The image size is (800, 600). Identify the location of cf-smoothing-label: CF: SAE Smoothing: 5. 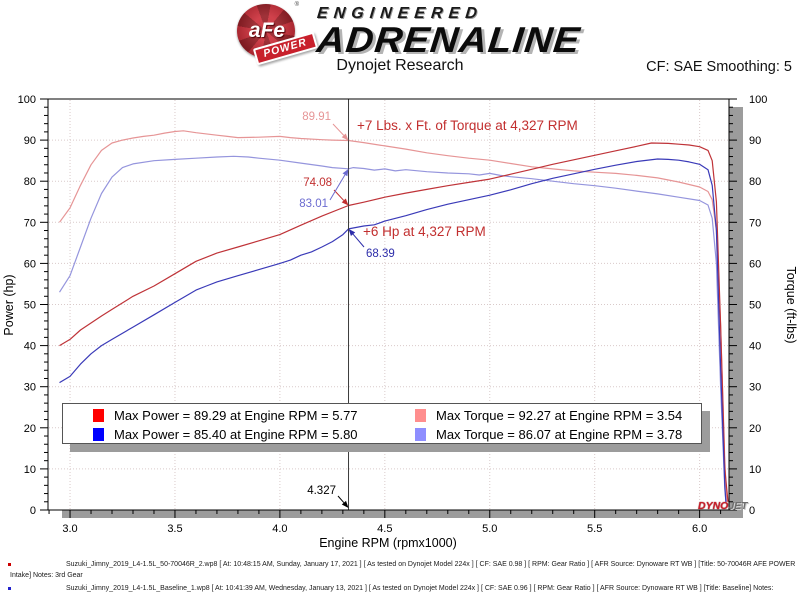
(719, 67).